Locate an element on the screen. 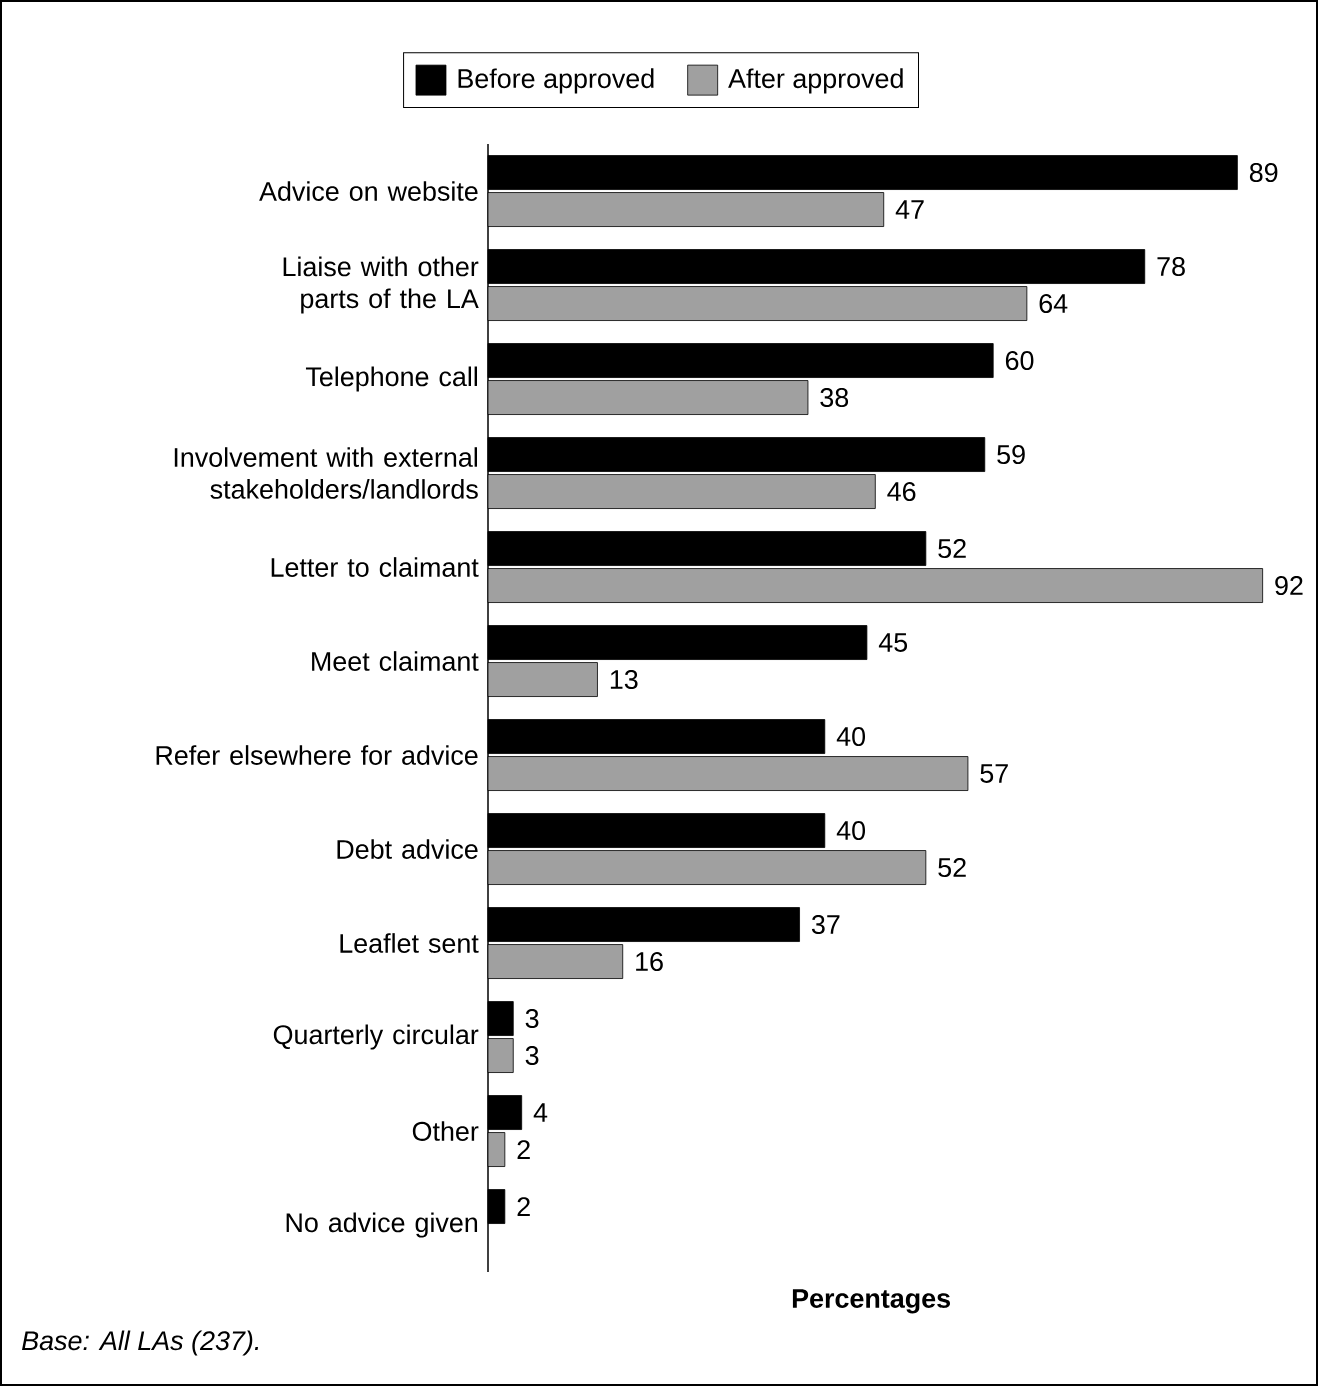 Image resolution: width=1318 pixels, height=1386 pixels. data-label: 64 is located at coordinates (1053, 304).